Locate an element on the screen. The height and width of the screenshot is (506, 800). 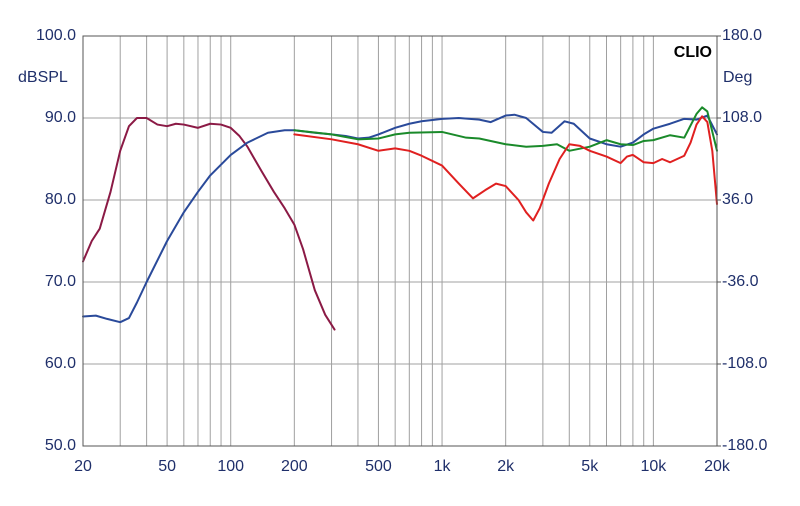
y-tick-label: 100.0 is located at coordinates (56, 35).